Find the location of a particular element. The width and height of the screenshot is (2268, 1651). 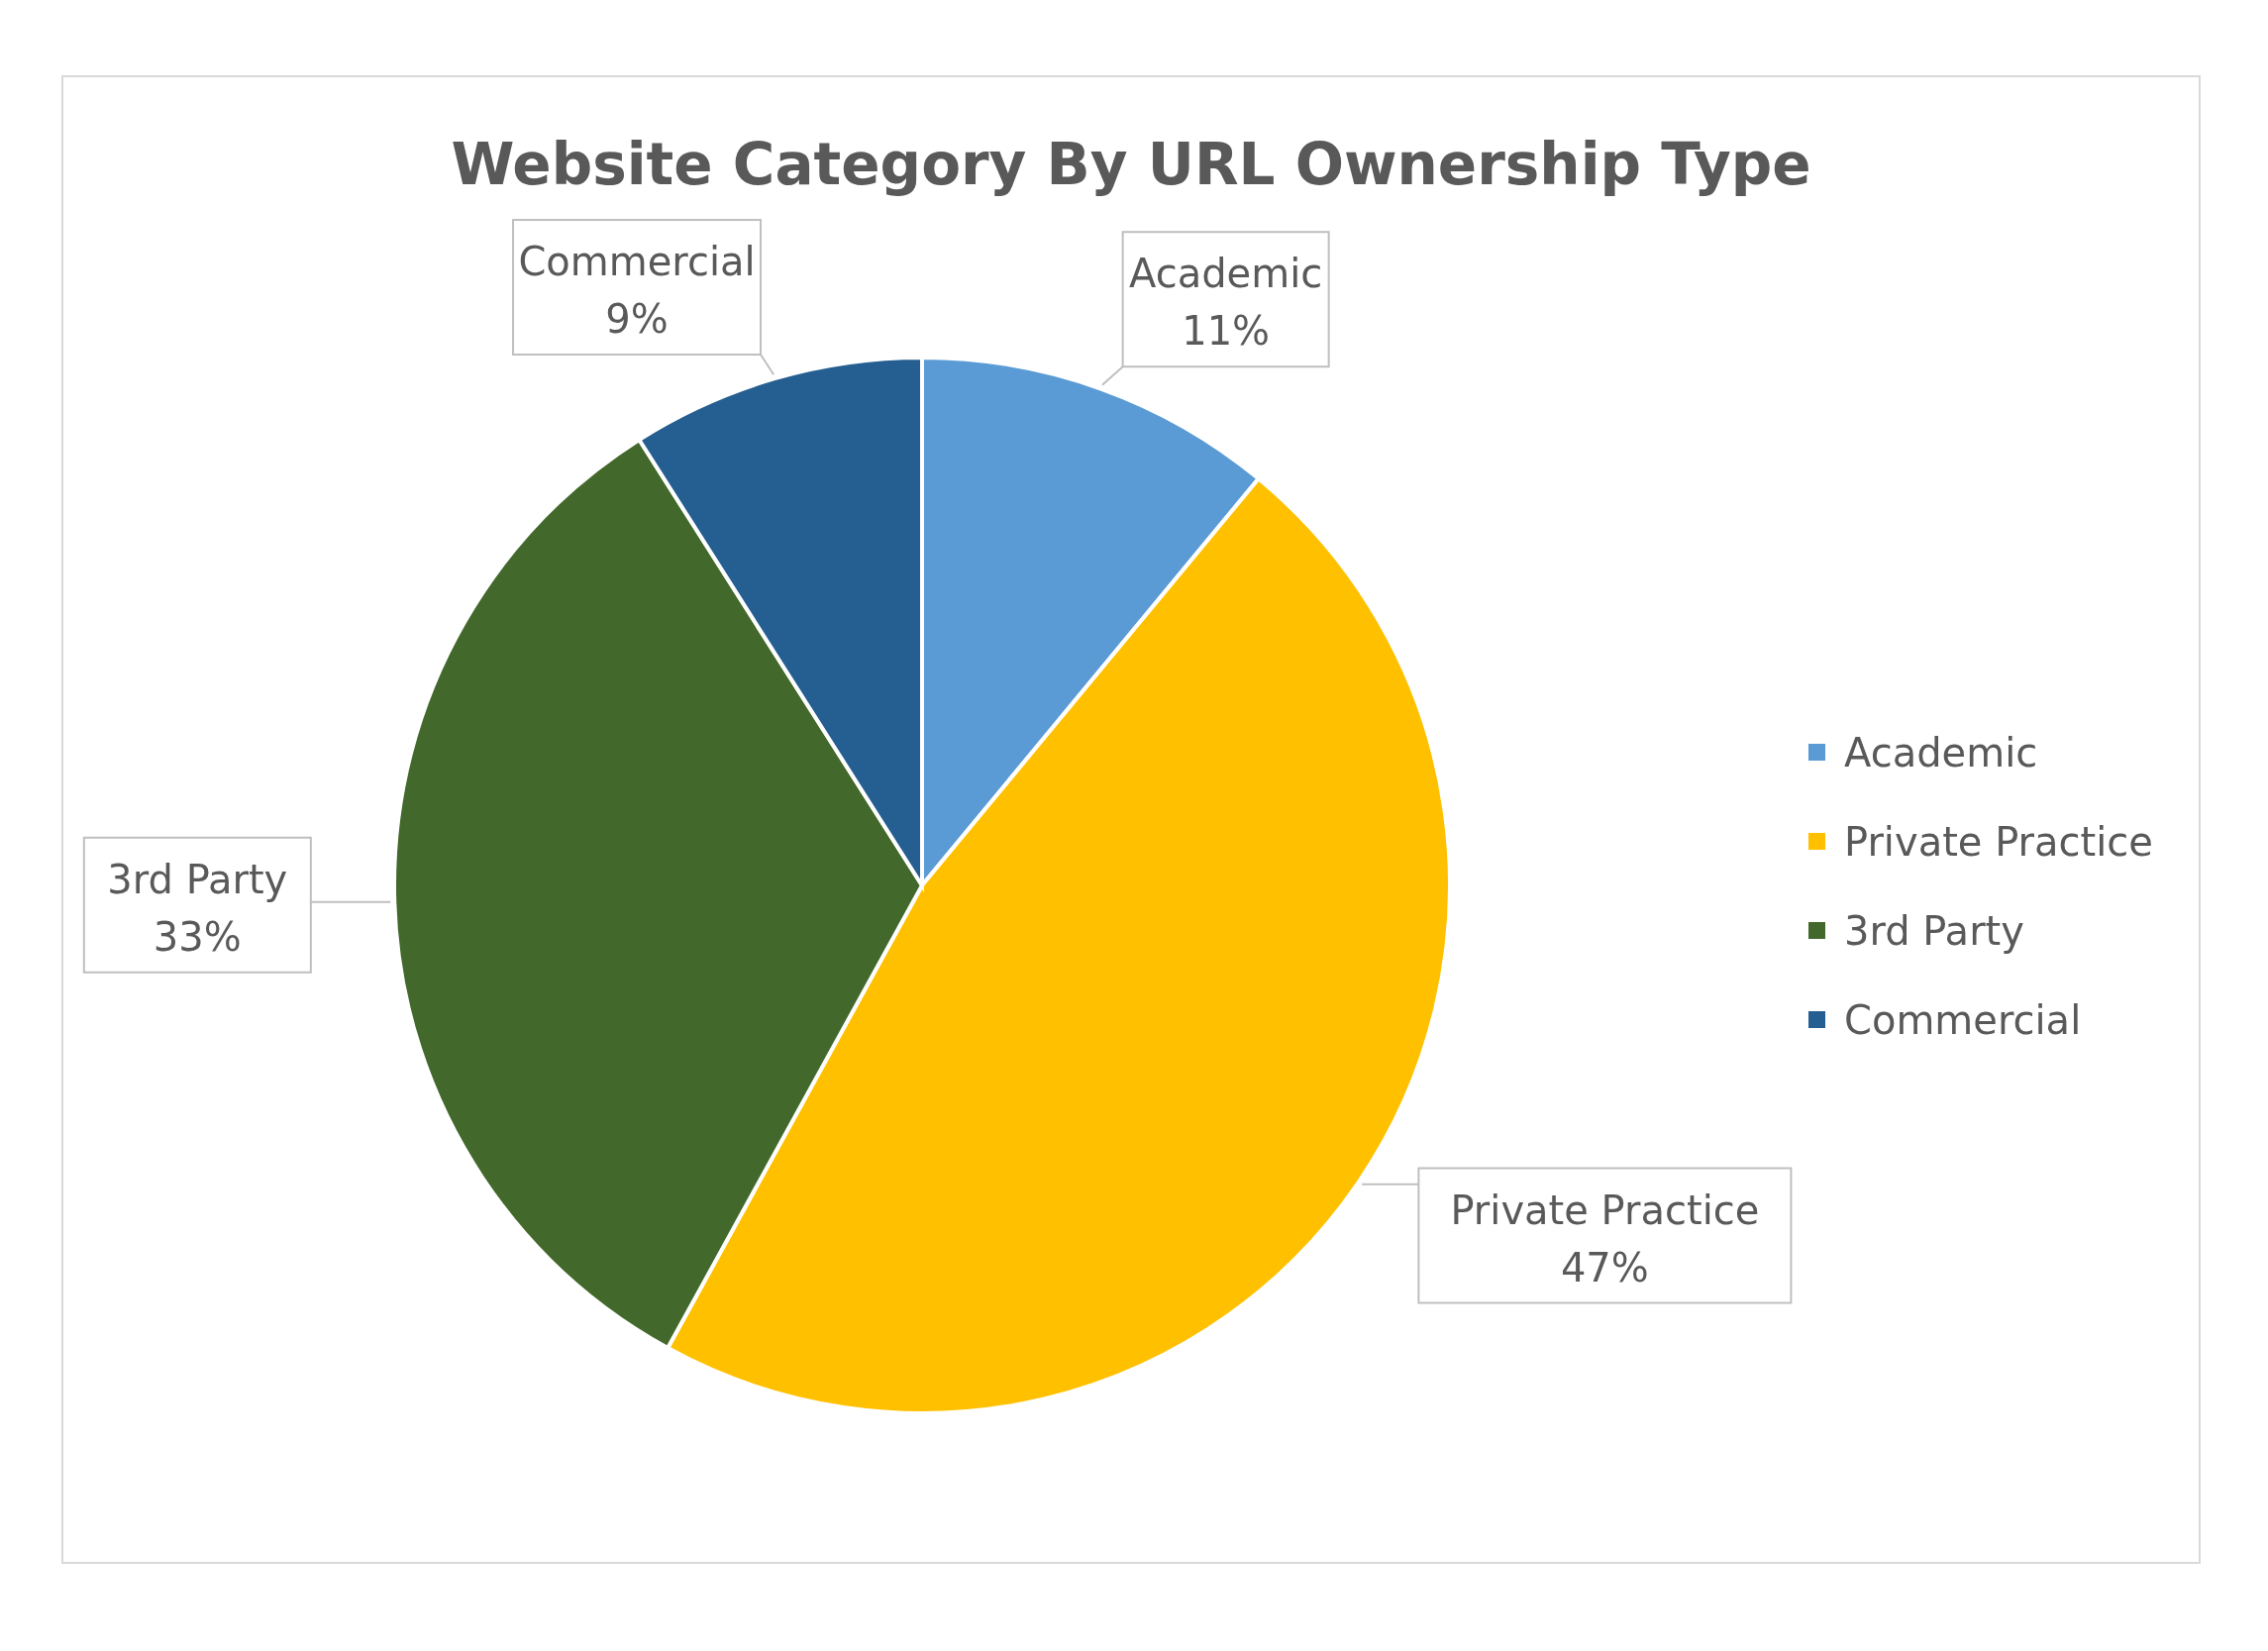

legend-label: 3rd Party is located at coordinates (1934, 931).